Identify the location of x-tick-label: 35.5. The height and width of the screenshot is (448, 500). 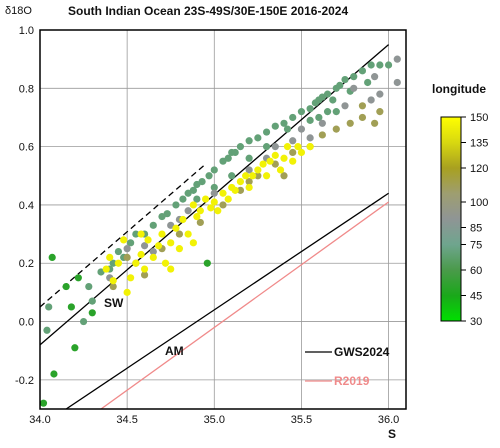
(301, 420).